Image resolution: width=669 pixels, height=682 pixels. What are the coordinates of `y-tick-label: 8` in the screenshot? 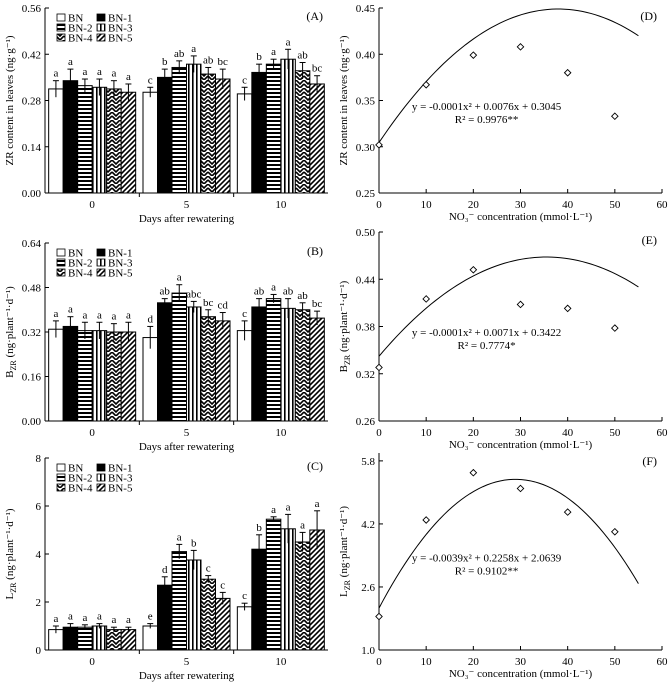 It's located at (39, 459).